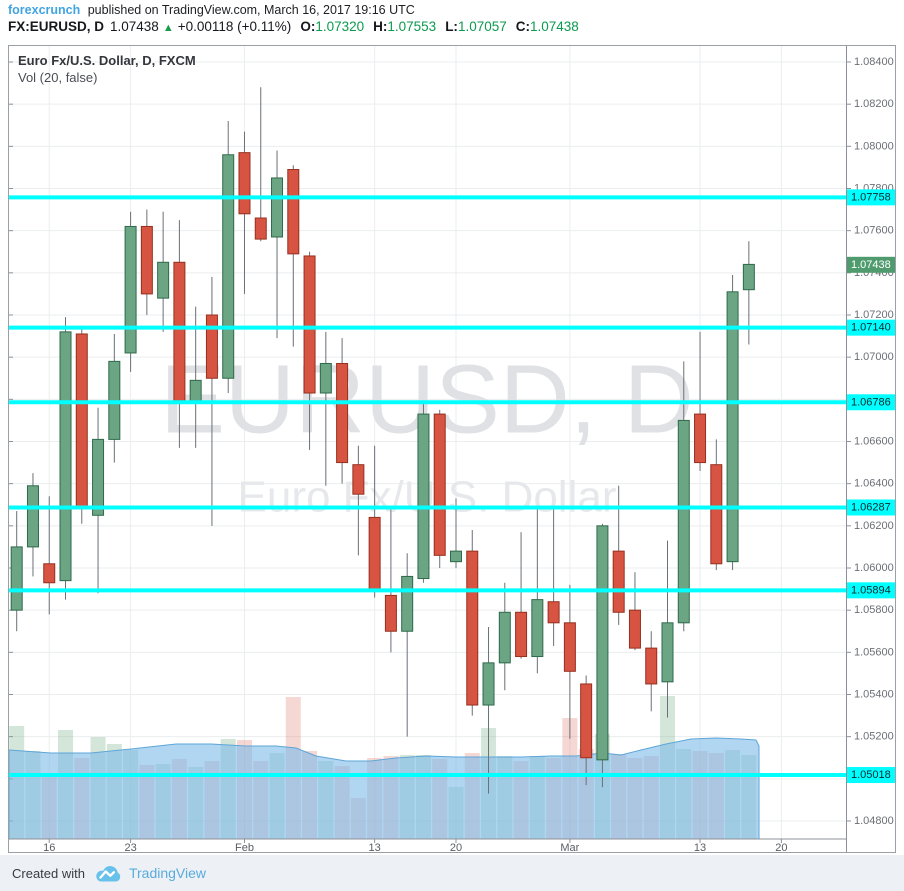 The height and width of the screenshot is (891, 904). I want to click on level-price-badge-label: 1.07758, so click(871, 197).